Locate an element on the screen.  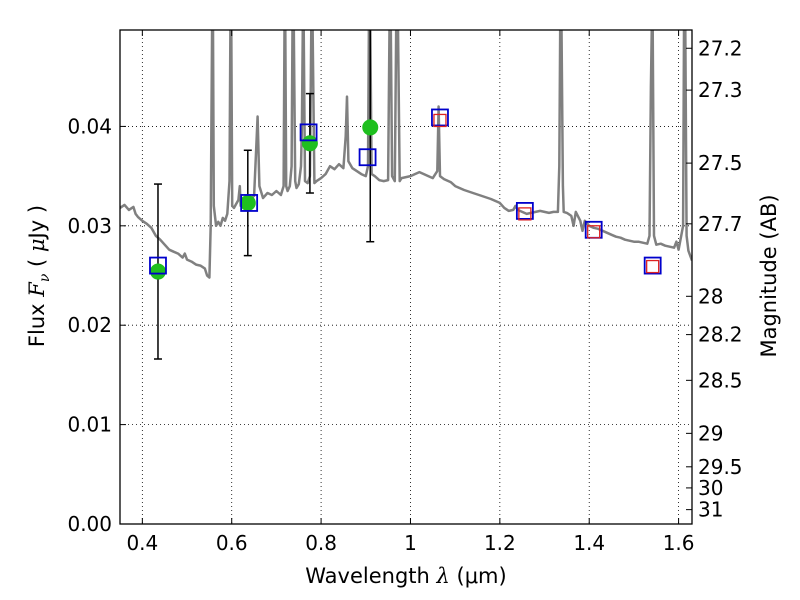
y-axis-label-mid: ( is located at coordinates (37, 263).